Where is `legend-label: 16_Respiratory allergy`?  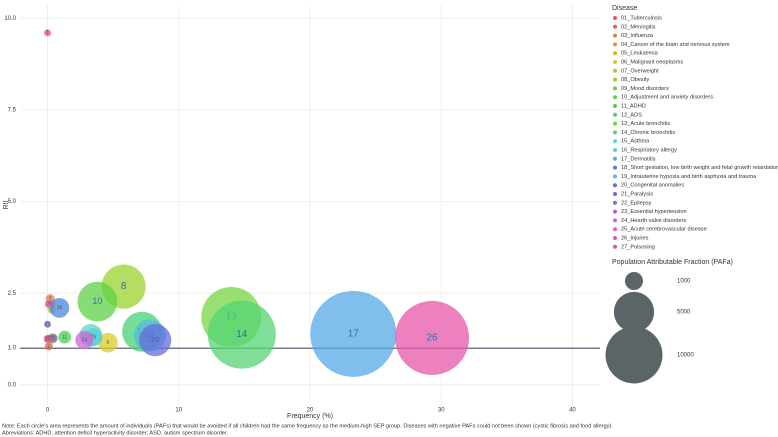
legend-label: 16_Respiratory allergy is located at coordinates (649, 150).